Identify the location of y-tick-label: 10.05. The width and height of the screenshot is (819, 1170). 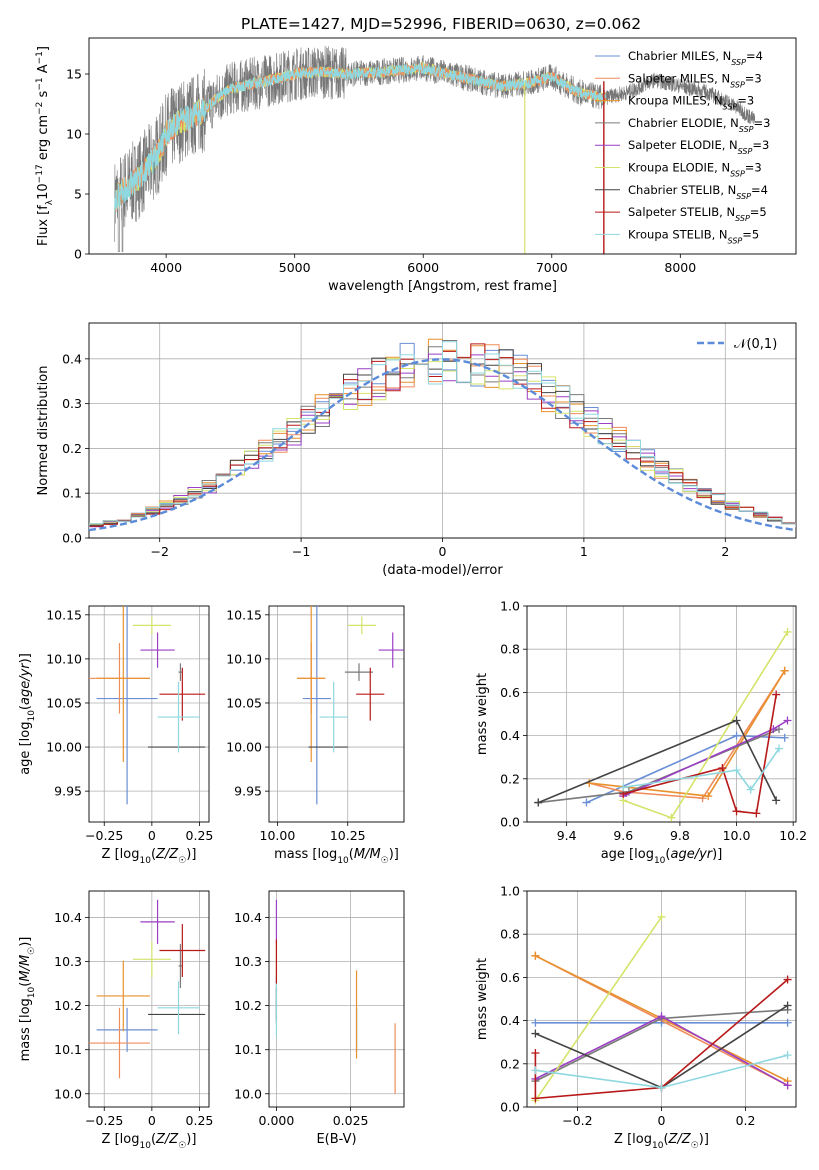
(244, 702).